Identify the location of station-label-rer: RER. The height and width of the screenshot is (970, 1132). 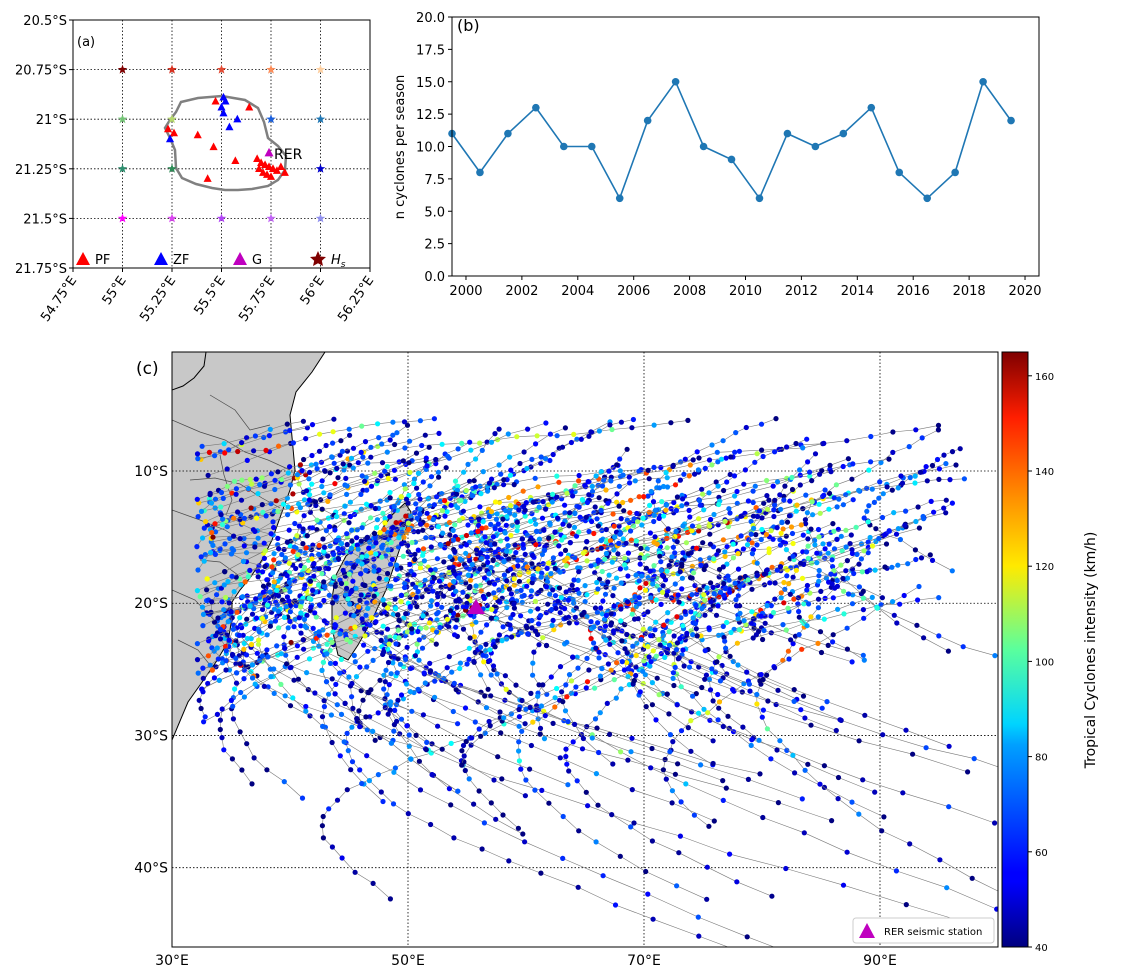
(288, 155).